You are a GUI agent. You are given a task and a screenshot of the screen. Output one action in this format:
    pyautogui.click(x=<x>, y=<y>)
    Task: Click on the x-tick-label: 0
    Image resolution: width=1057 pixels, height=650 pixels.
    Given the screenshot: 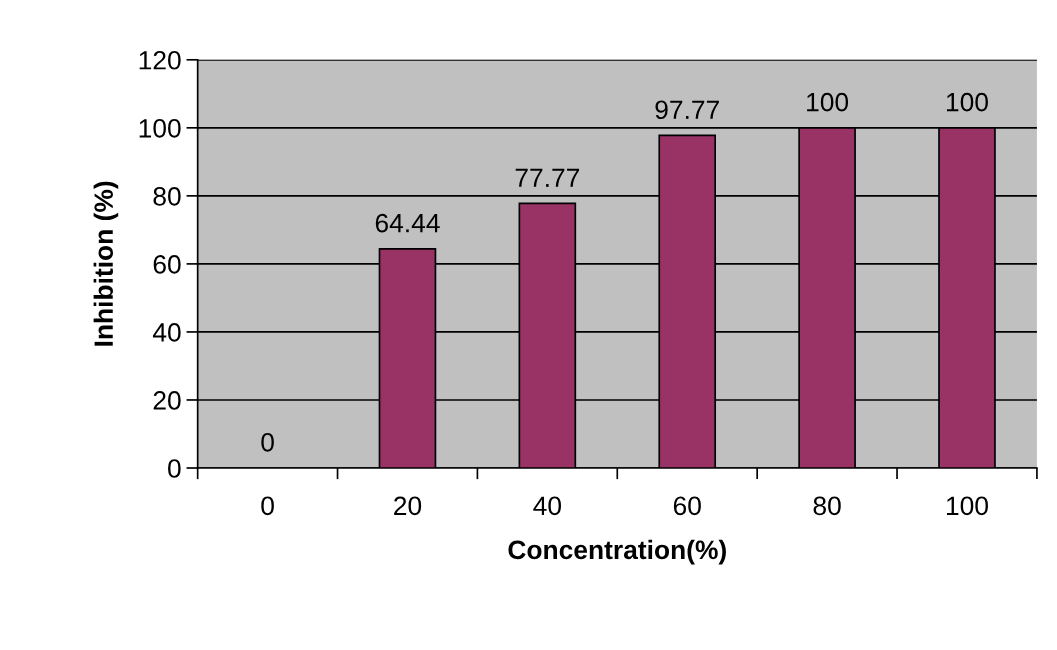 What is the action you would take?
    pyautogui.click(x=267, y=506)
    